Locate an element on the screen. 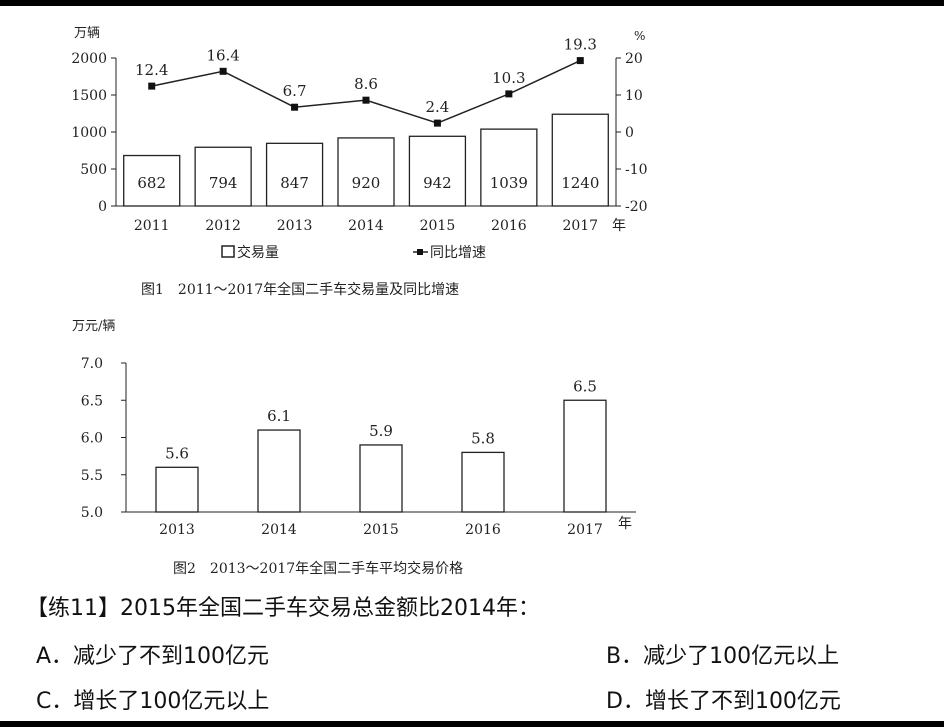  chart2-y-unit: 万元/辆 is located at coordinates (93, 326).